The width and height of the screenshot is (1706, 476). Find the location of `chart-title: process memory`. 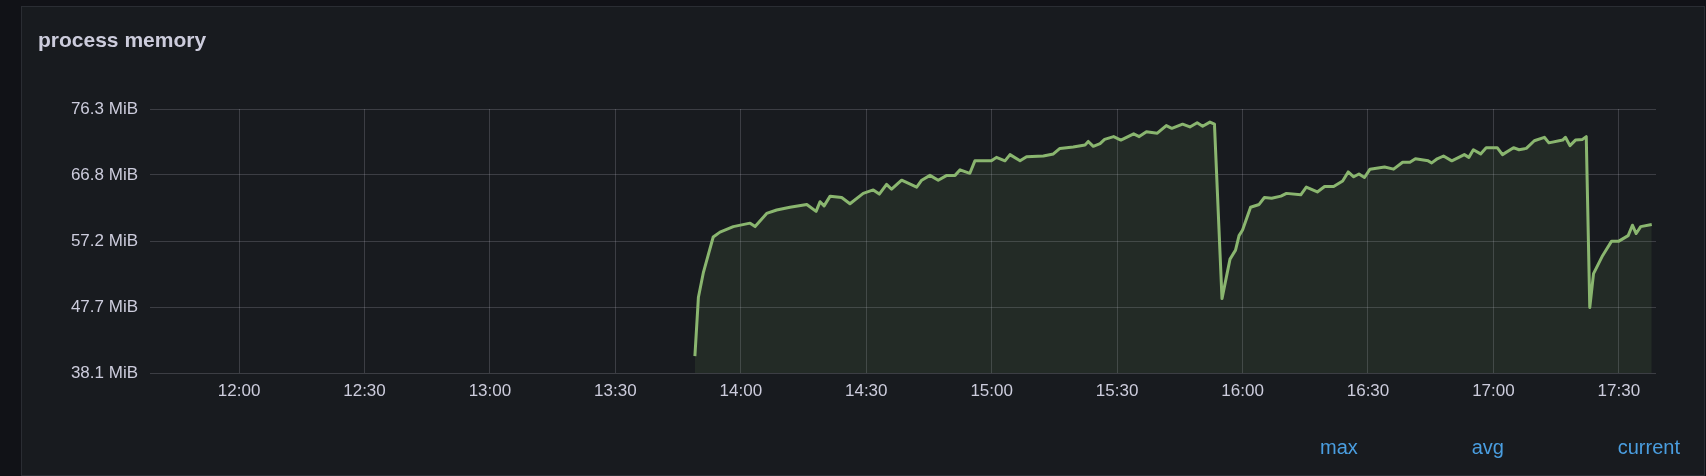

chart-title: process memory is located at coordinates (122, 40).